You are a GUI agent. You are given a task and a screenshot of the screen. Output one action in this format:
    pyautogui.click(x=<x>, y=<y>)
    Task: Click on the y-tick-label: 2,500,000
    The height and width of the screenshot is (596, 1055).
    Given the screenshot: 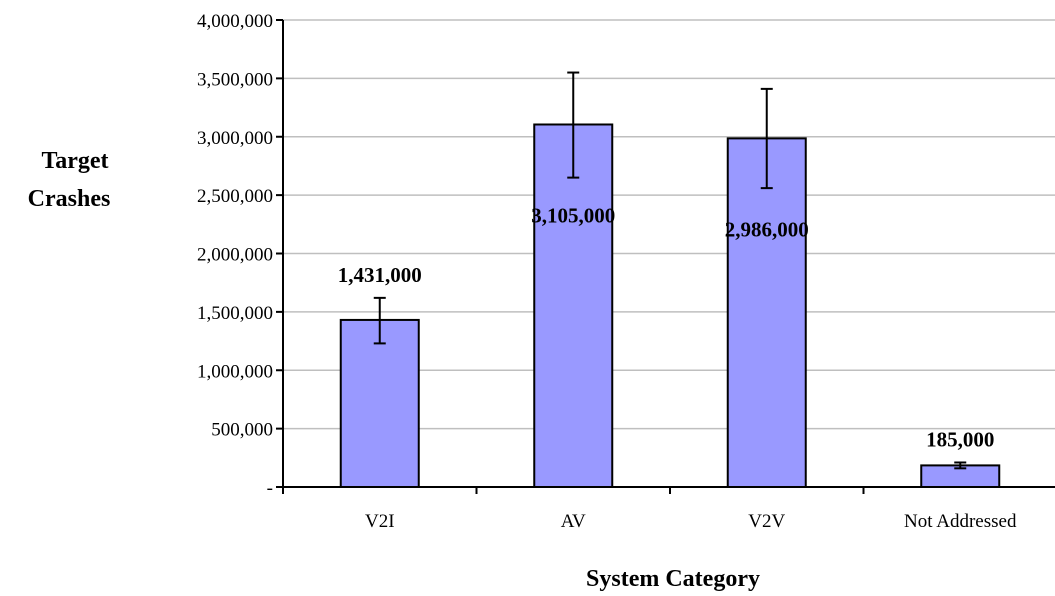 What is the action you would take?
    pyautogui.click(x=235, y=196)
    